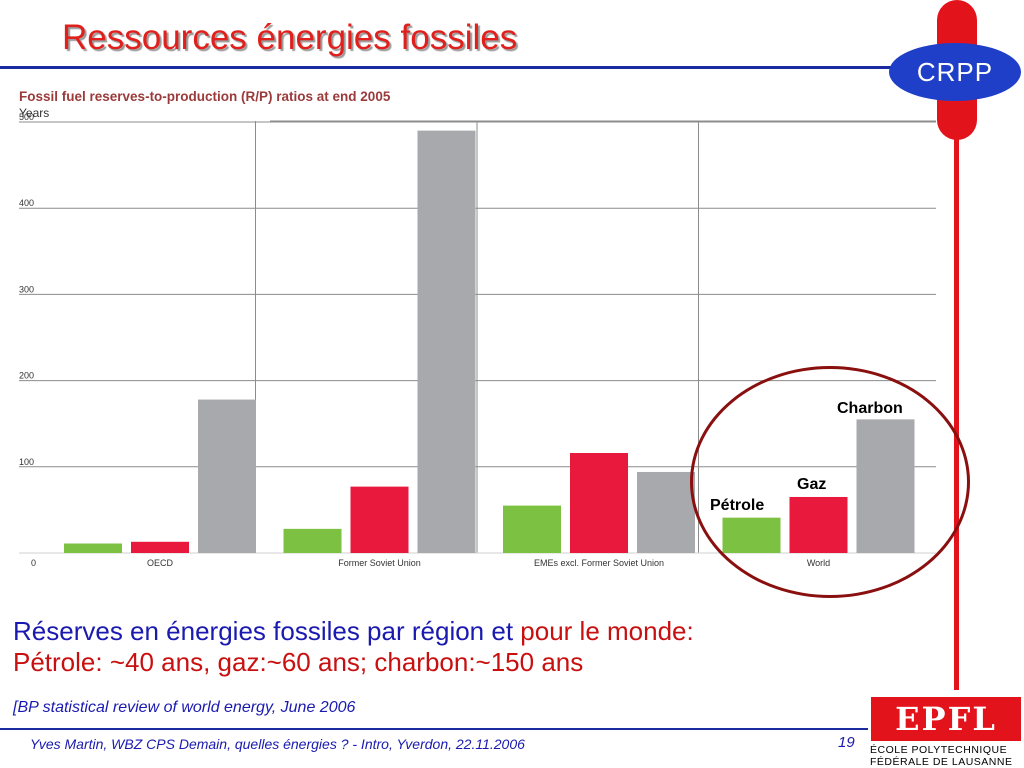 Image resolution: width=1024 pixels, height=768 pixels. Describe the element at coordinates (812, 484) in the screenshot. I see `gaz-annotation: Gaz` at that location.